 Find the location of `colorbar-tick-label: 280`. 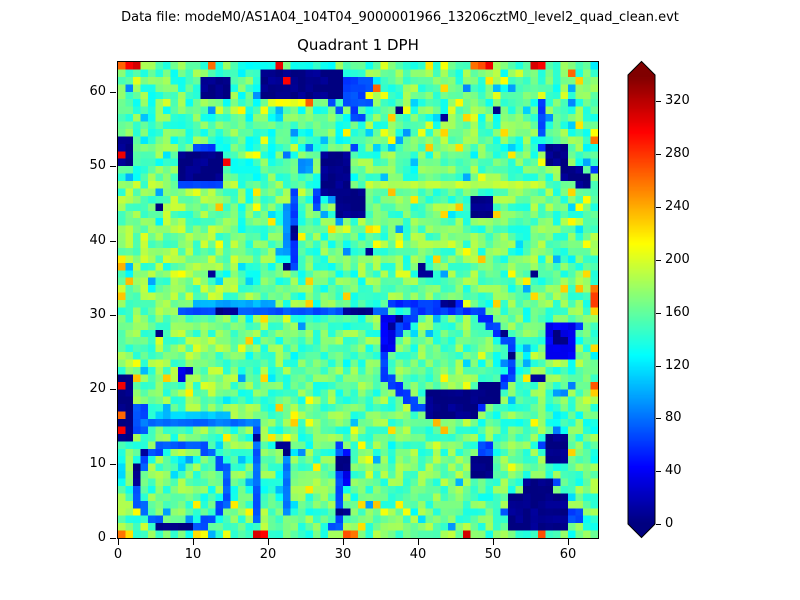

colorbar-tick-label: 280 is located at coordinates (677, 154).